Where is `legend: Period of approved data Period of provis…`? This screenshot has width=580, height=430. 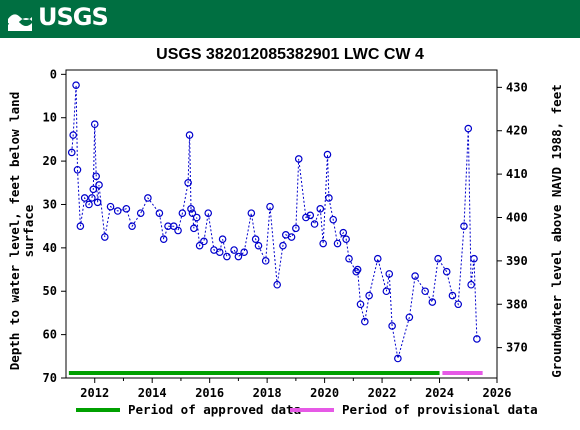
legend: Period of approved data Period of provis… is located at coordinates (307, 409).